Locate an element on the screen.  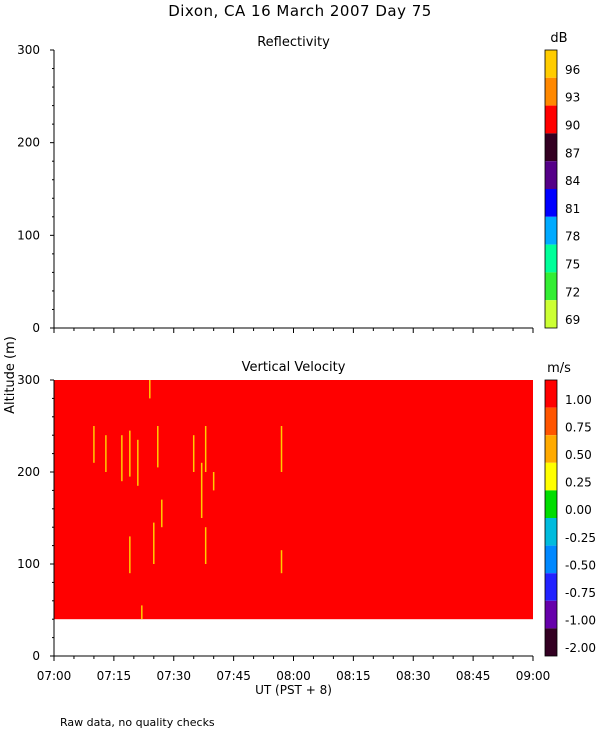
x-tick-label: 09:00 is located at coordinates (533, 676).